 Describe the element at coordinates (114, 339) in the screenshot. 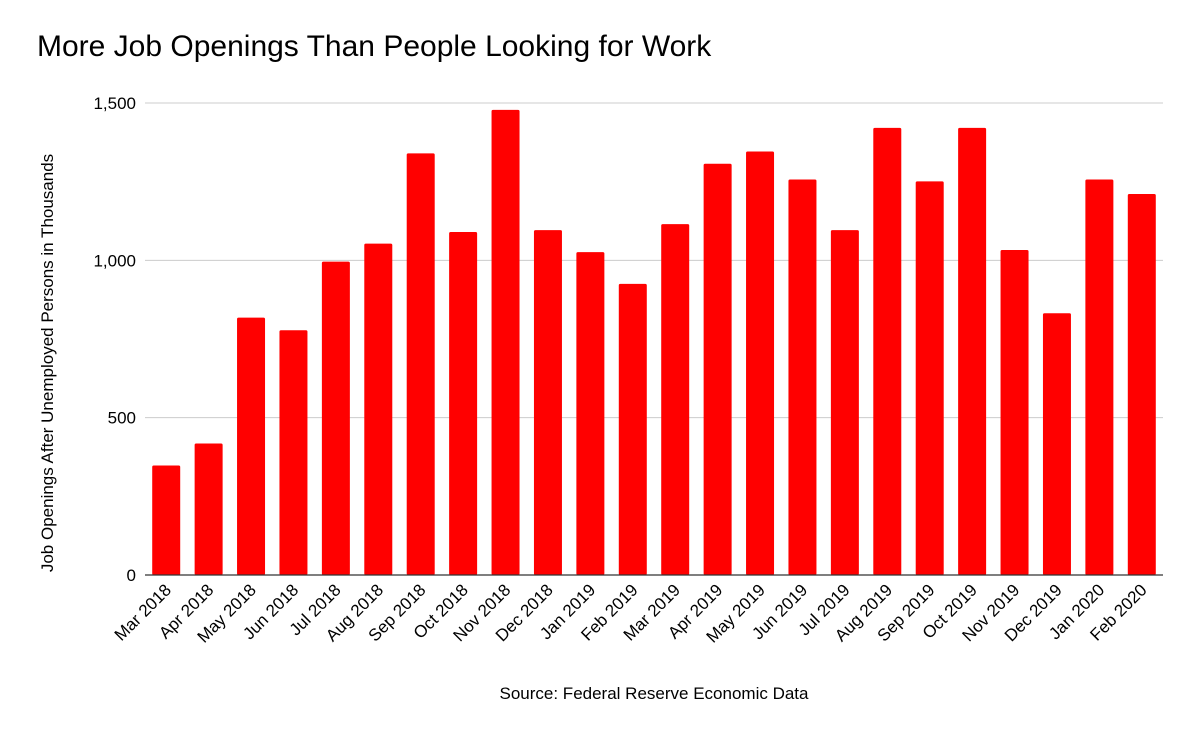

I see `y-tick-labels: 0 500 1,000 1,500` at that location.